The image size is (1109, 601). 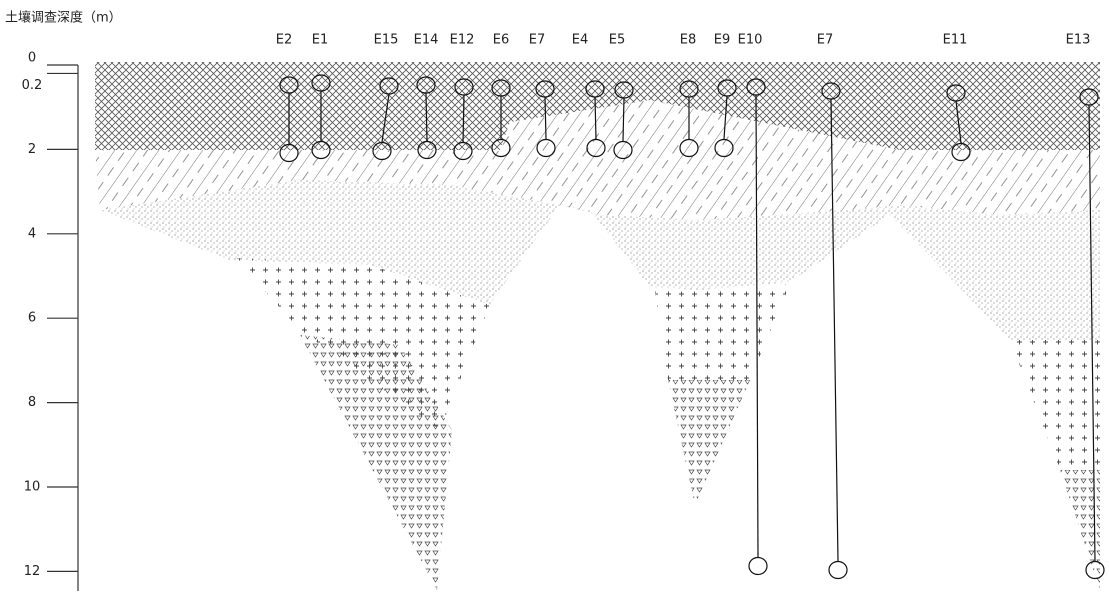 What do you see at coordinates (426, 40) in the screenshot?
I see `borehole-label: E14` at bounding box center [426, 40].